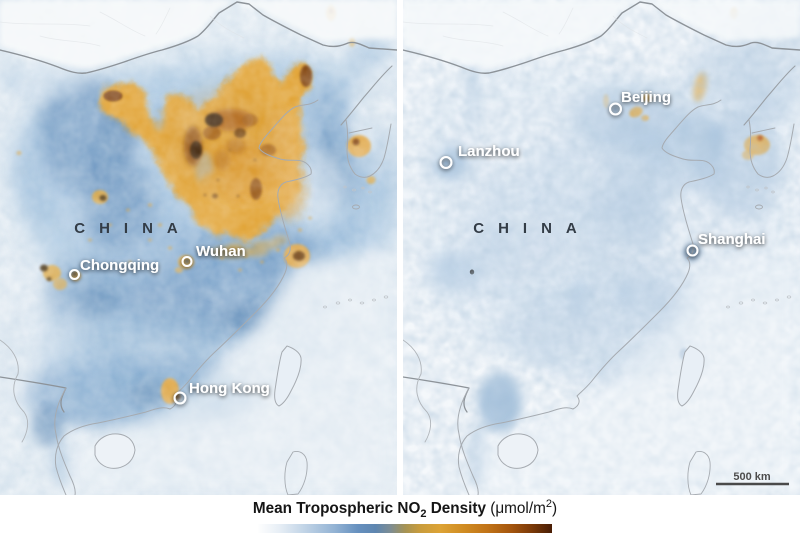  I want to click on svg-text: 500 km, so click(752, 477).